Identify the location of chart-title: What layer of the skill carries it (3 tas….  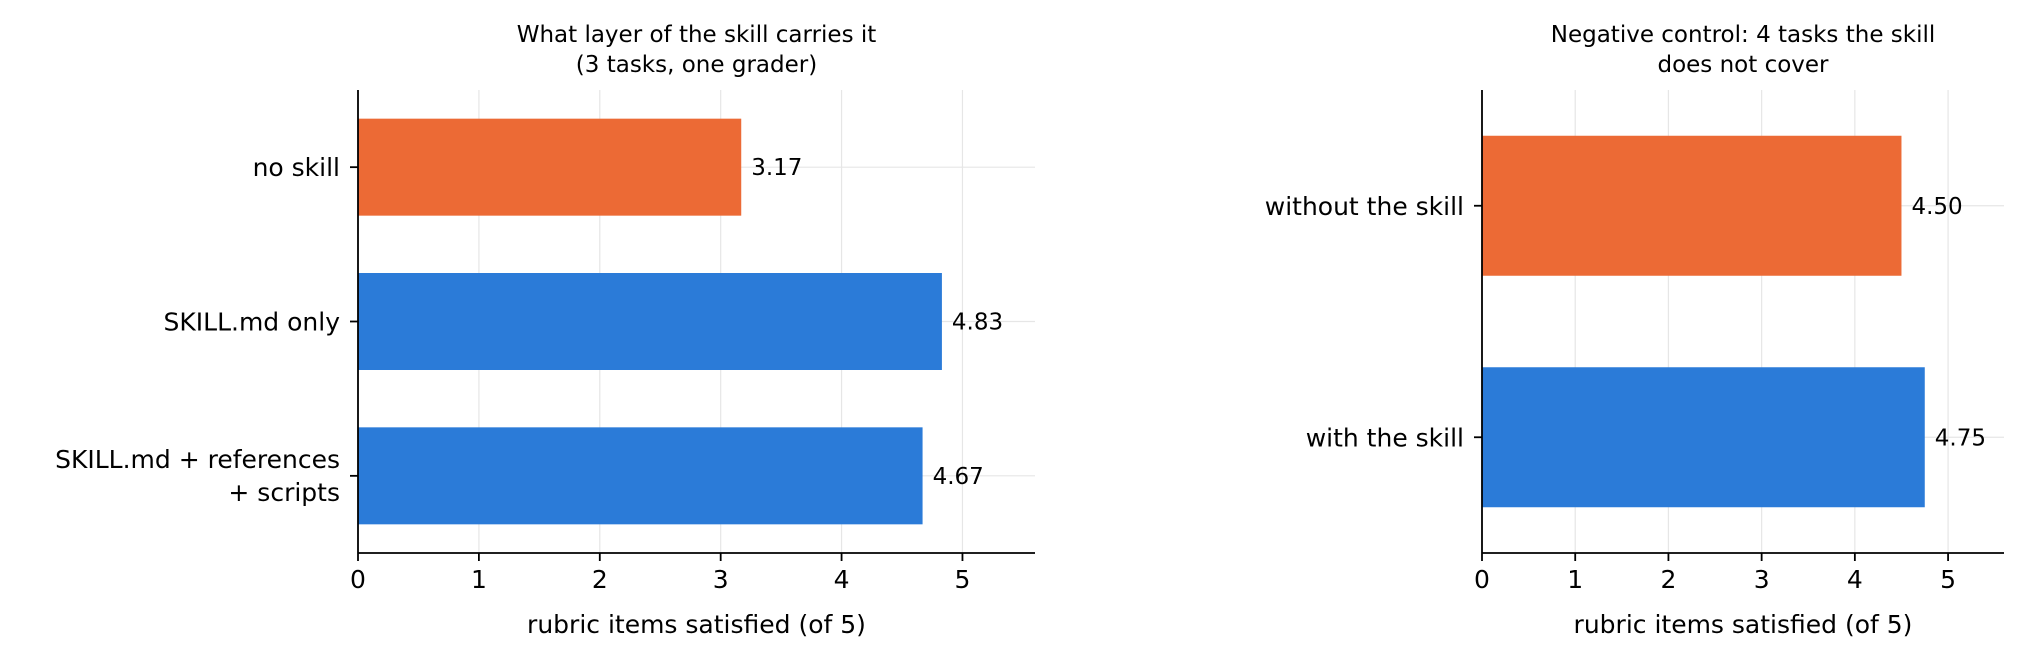
(697, 50).